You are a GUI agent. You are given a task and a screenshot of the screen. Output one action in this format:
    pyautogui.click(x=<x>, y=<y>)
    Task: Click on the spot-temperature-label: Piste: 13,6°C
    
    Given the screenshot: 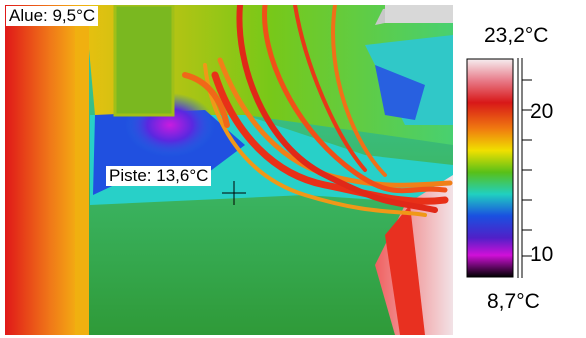 What is the action you would take?
    pyautogui.click(x=159, y=176)
    